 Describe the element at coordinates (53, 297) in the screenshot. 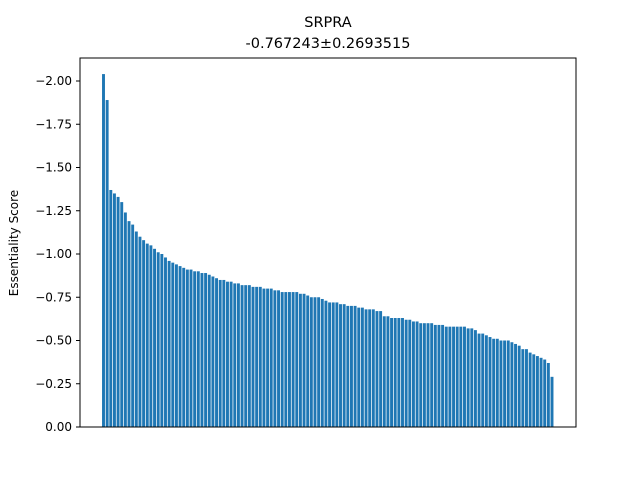

I see `y-tick-label: −0.75` at that location.